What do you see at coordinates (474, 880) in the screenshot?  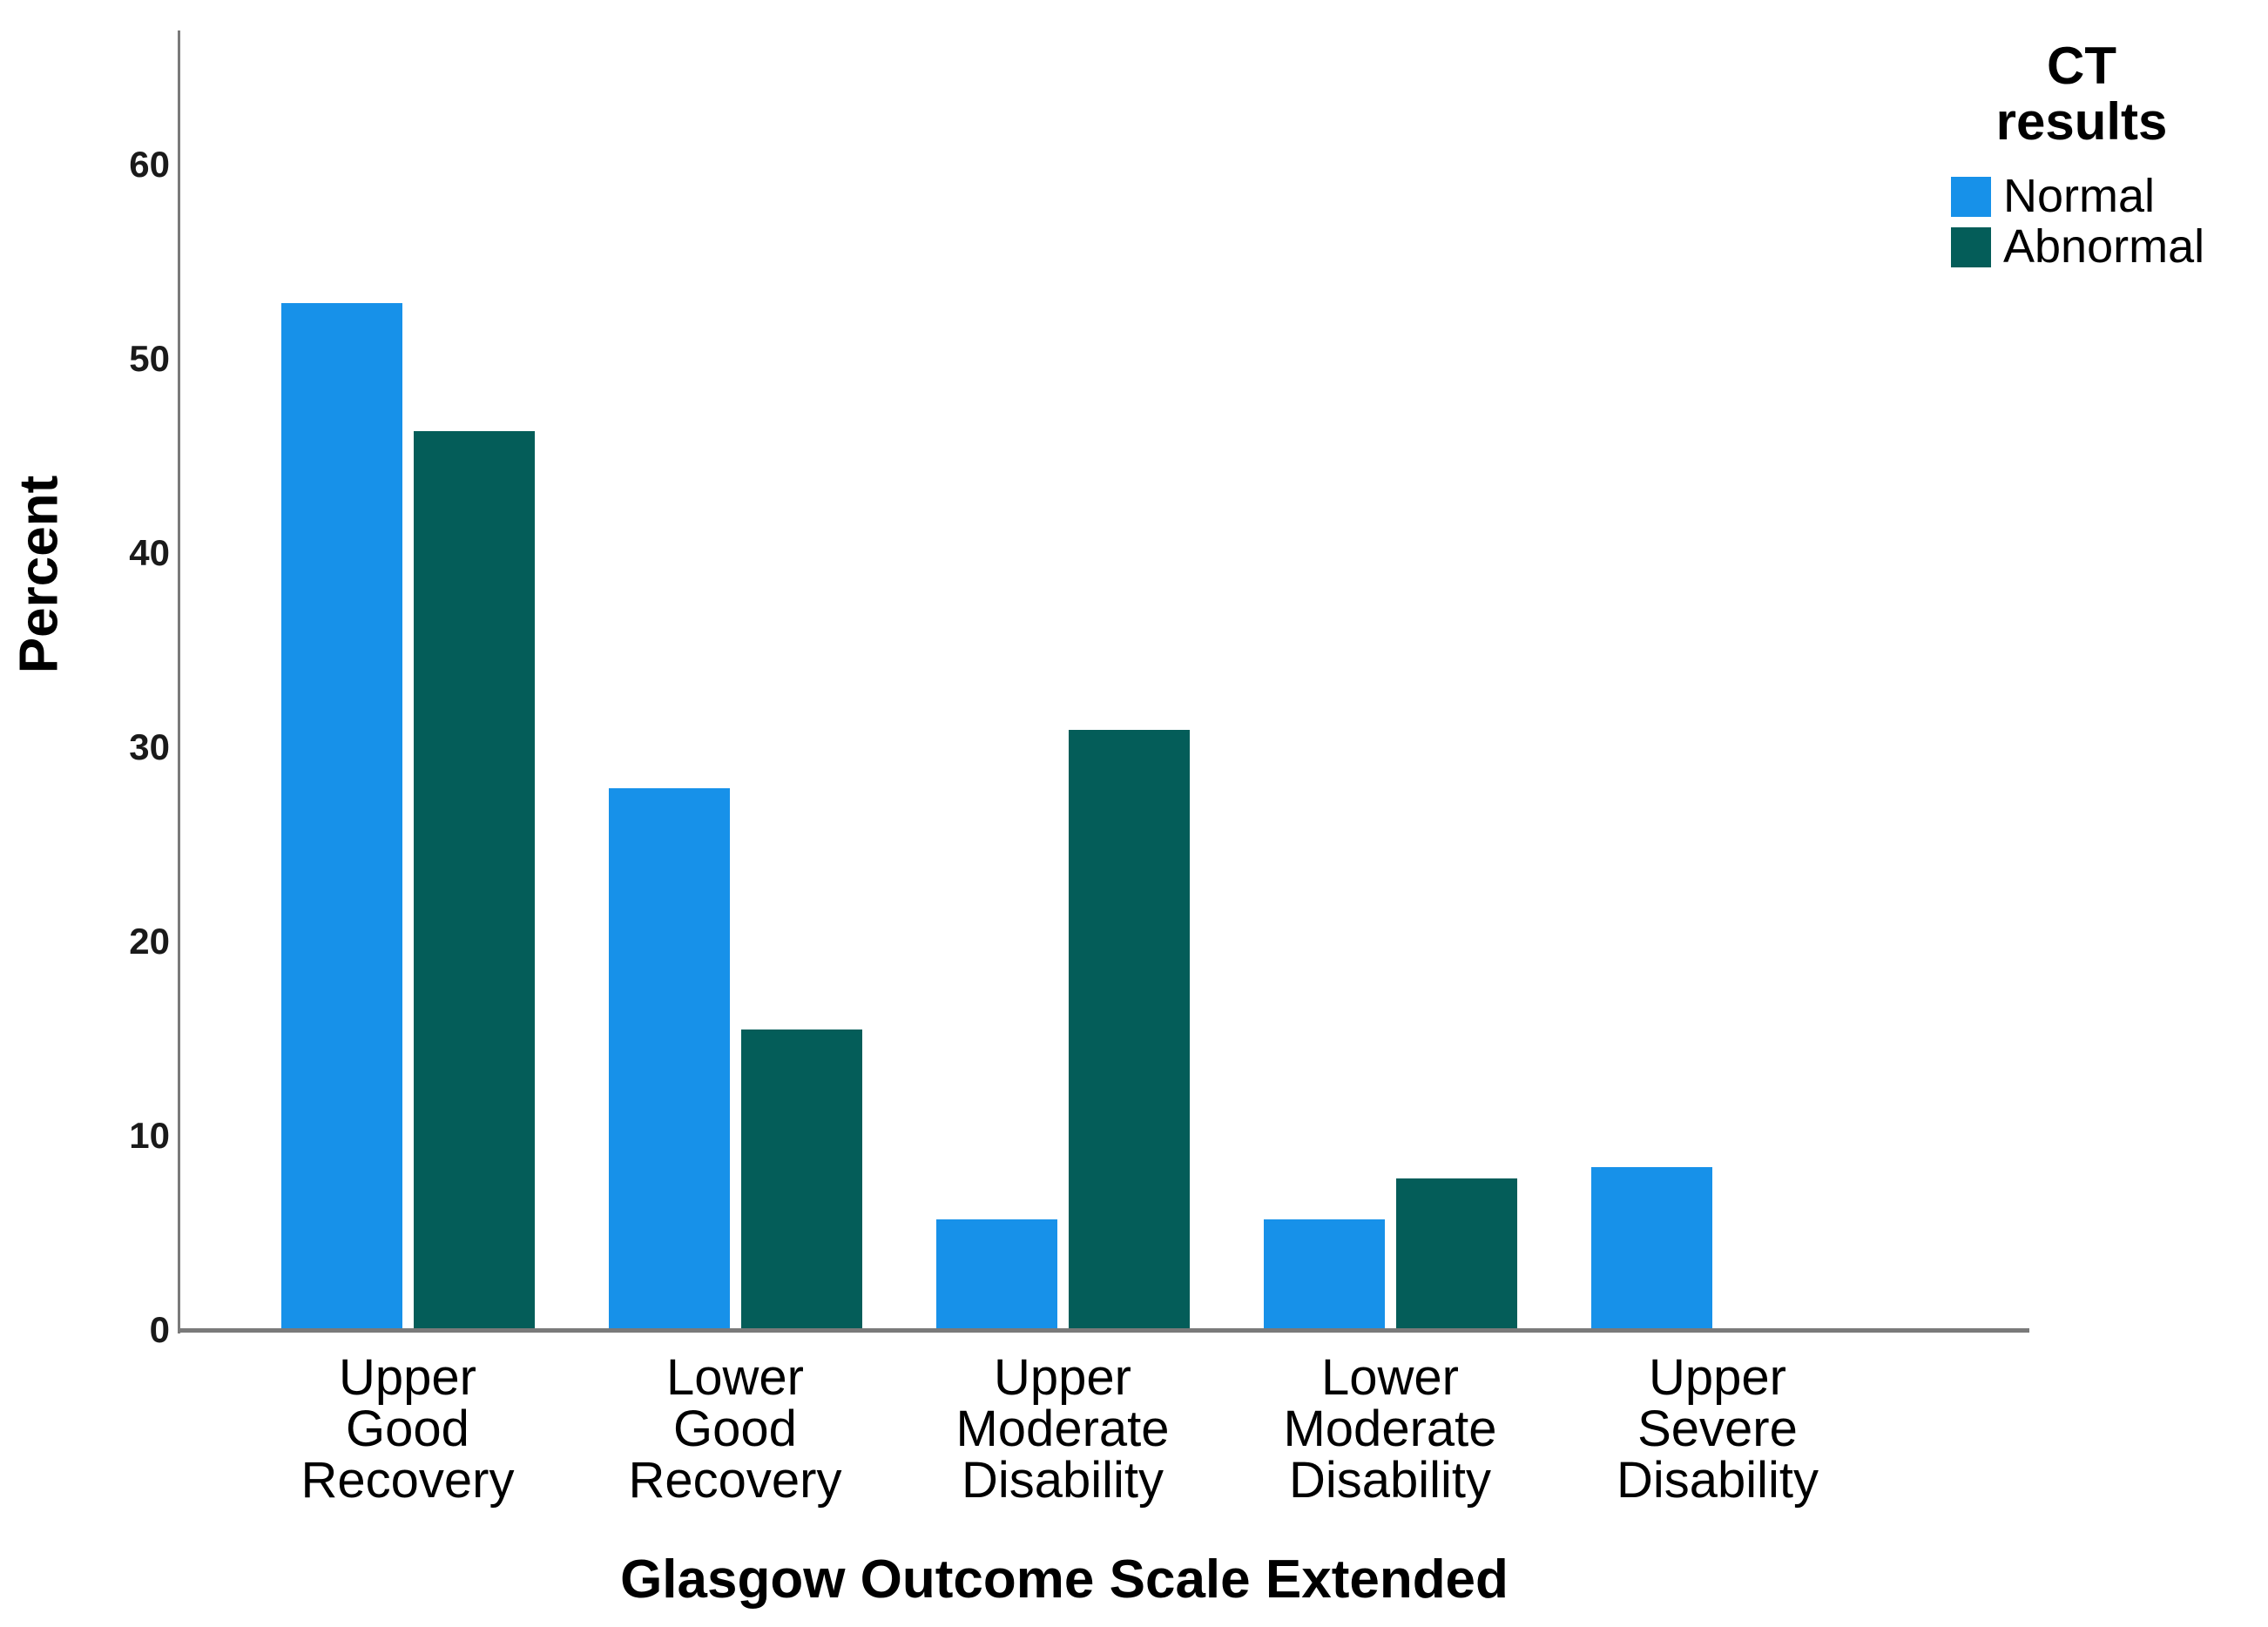 I see `bar-abnormal-cat1` at bounding box center [474, 880].